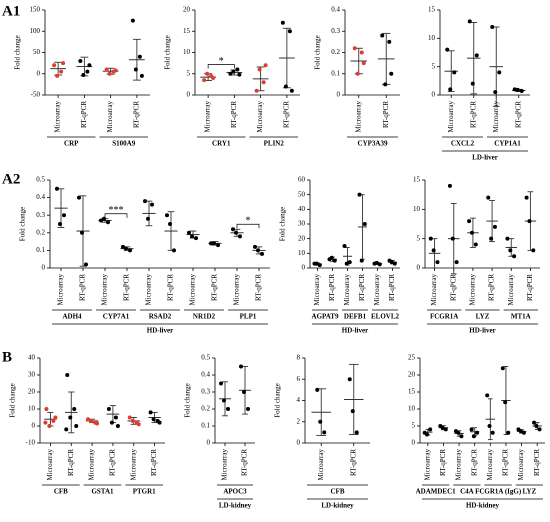  Describe the element at coordinates (31, 443) in the screenshot. I see `y-tick-label: -10` at that location.